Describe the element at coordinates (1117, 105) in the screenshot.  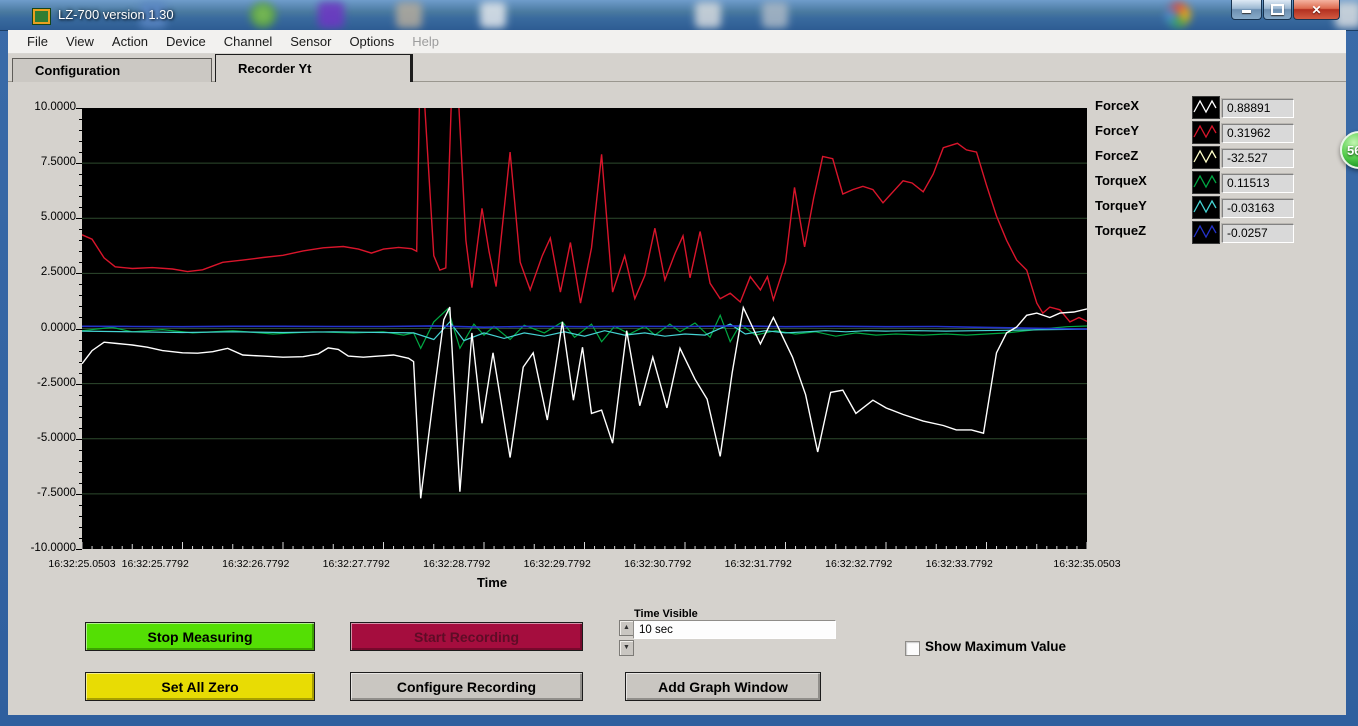
I see `legend-label-ForceX: ForceX` at that location.